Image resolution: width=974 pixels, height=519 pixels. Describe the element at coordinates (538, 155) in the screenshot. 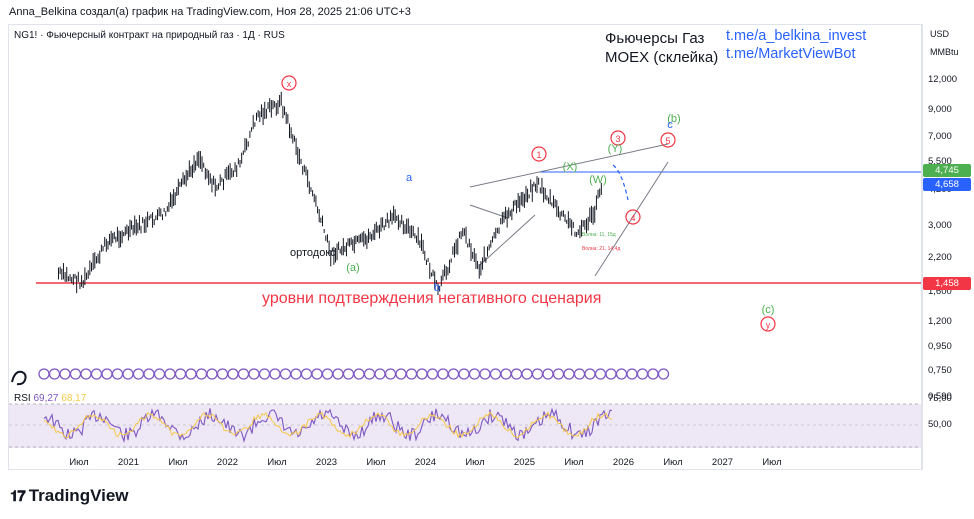

I see `wave-label: 1` at that location.